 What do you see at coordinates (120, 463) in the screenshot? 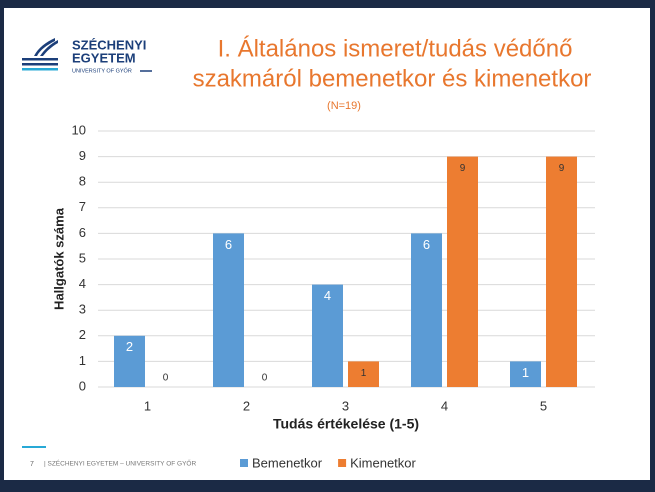
I see `footer-text: | SZÉCHENYI EGYETEM – UNIVERSITY OF GYŐR` at bounding box center [120, 463].